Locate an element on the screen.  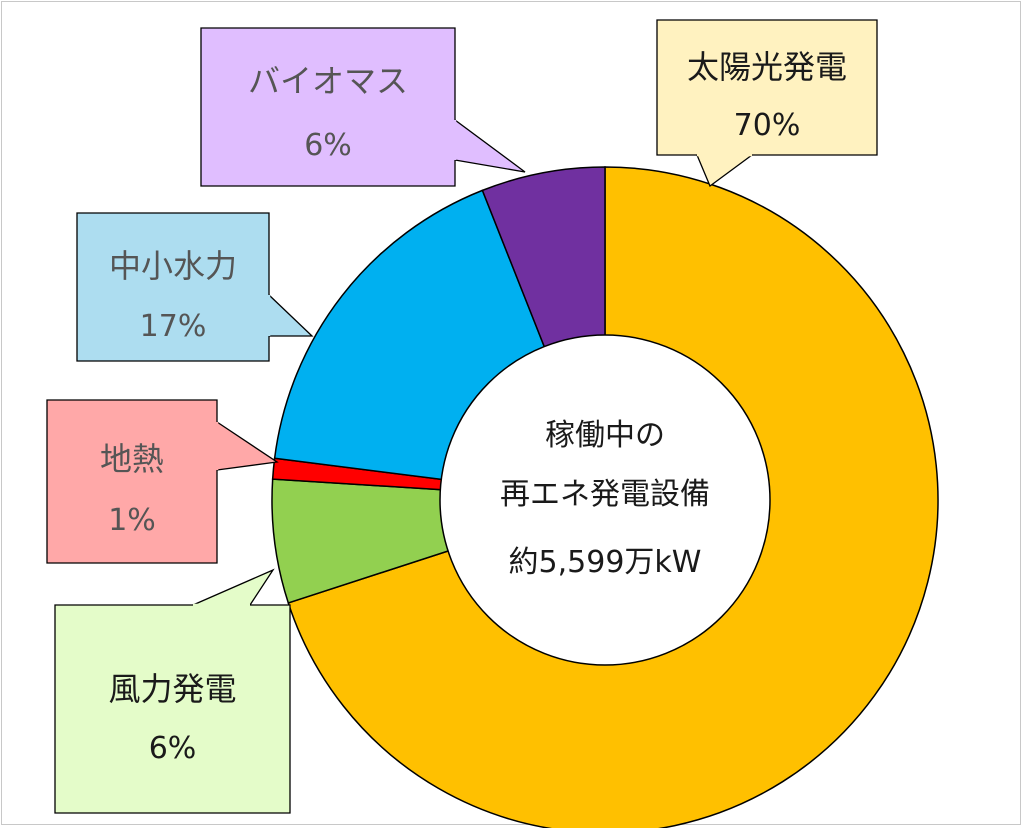
callout-biomass: バイオマス 6% is located at coordinates (363, 107).